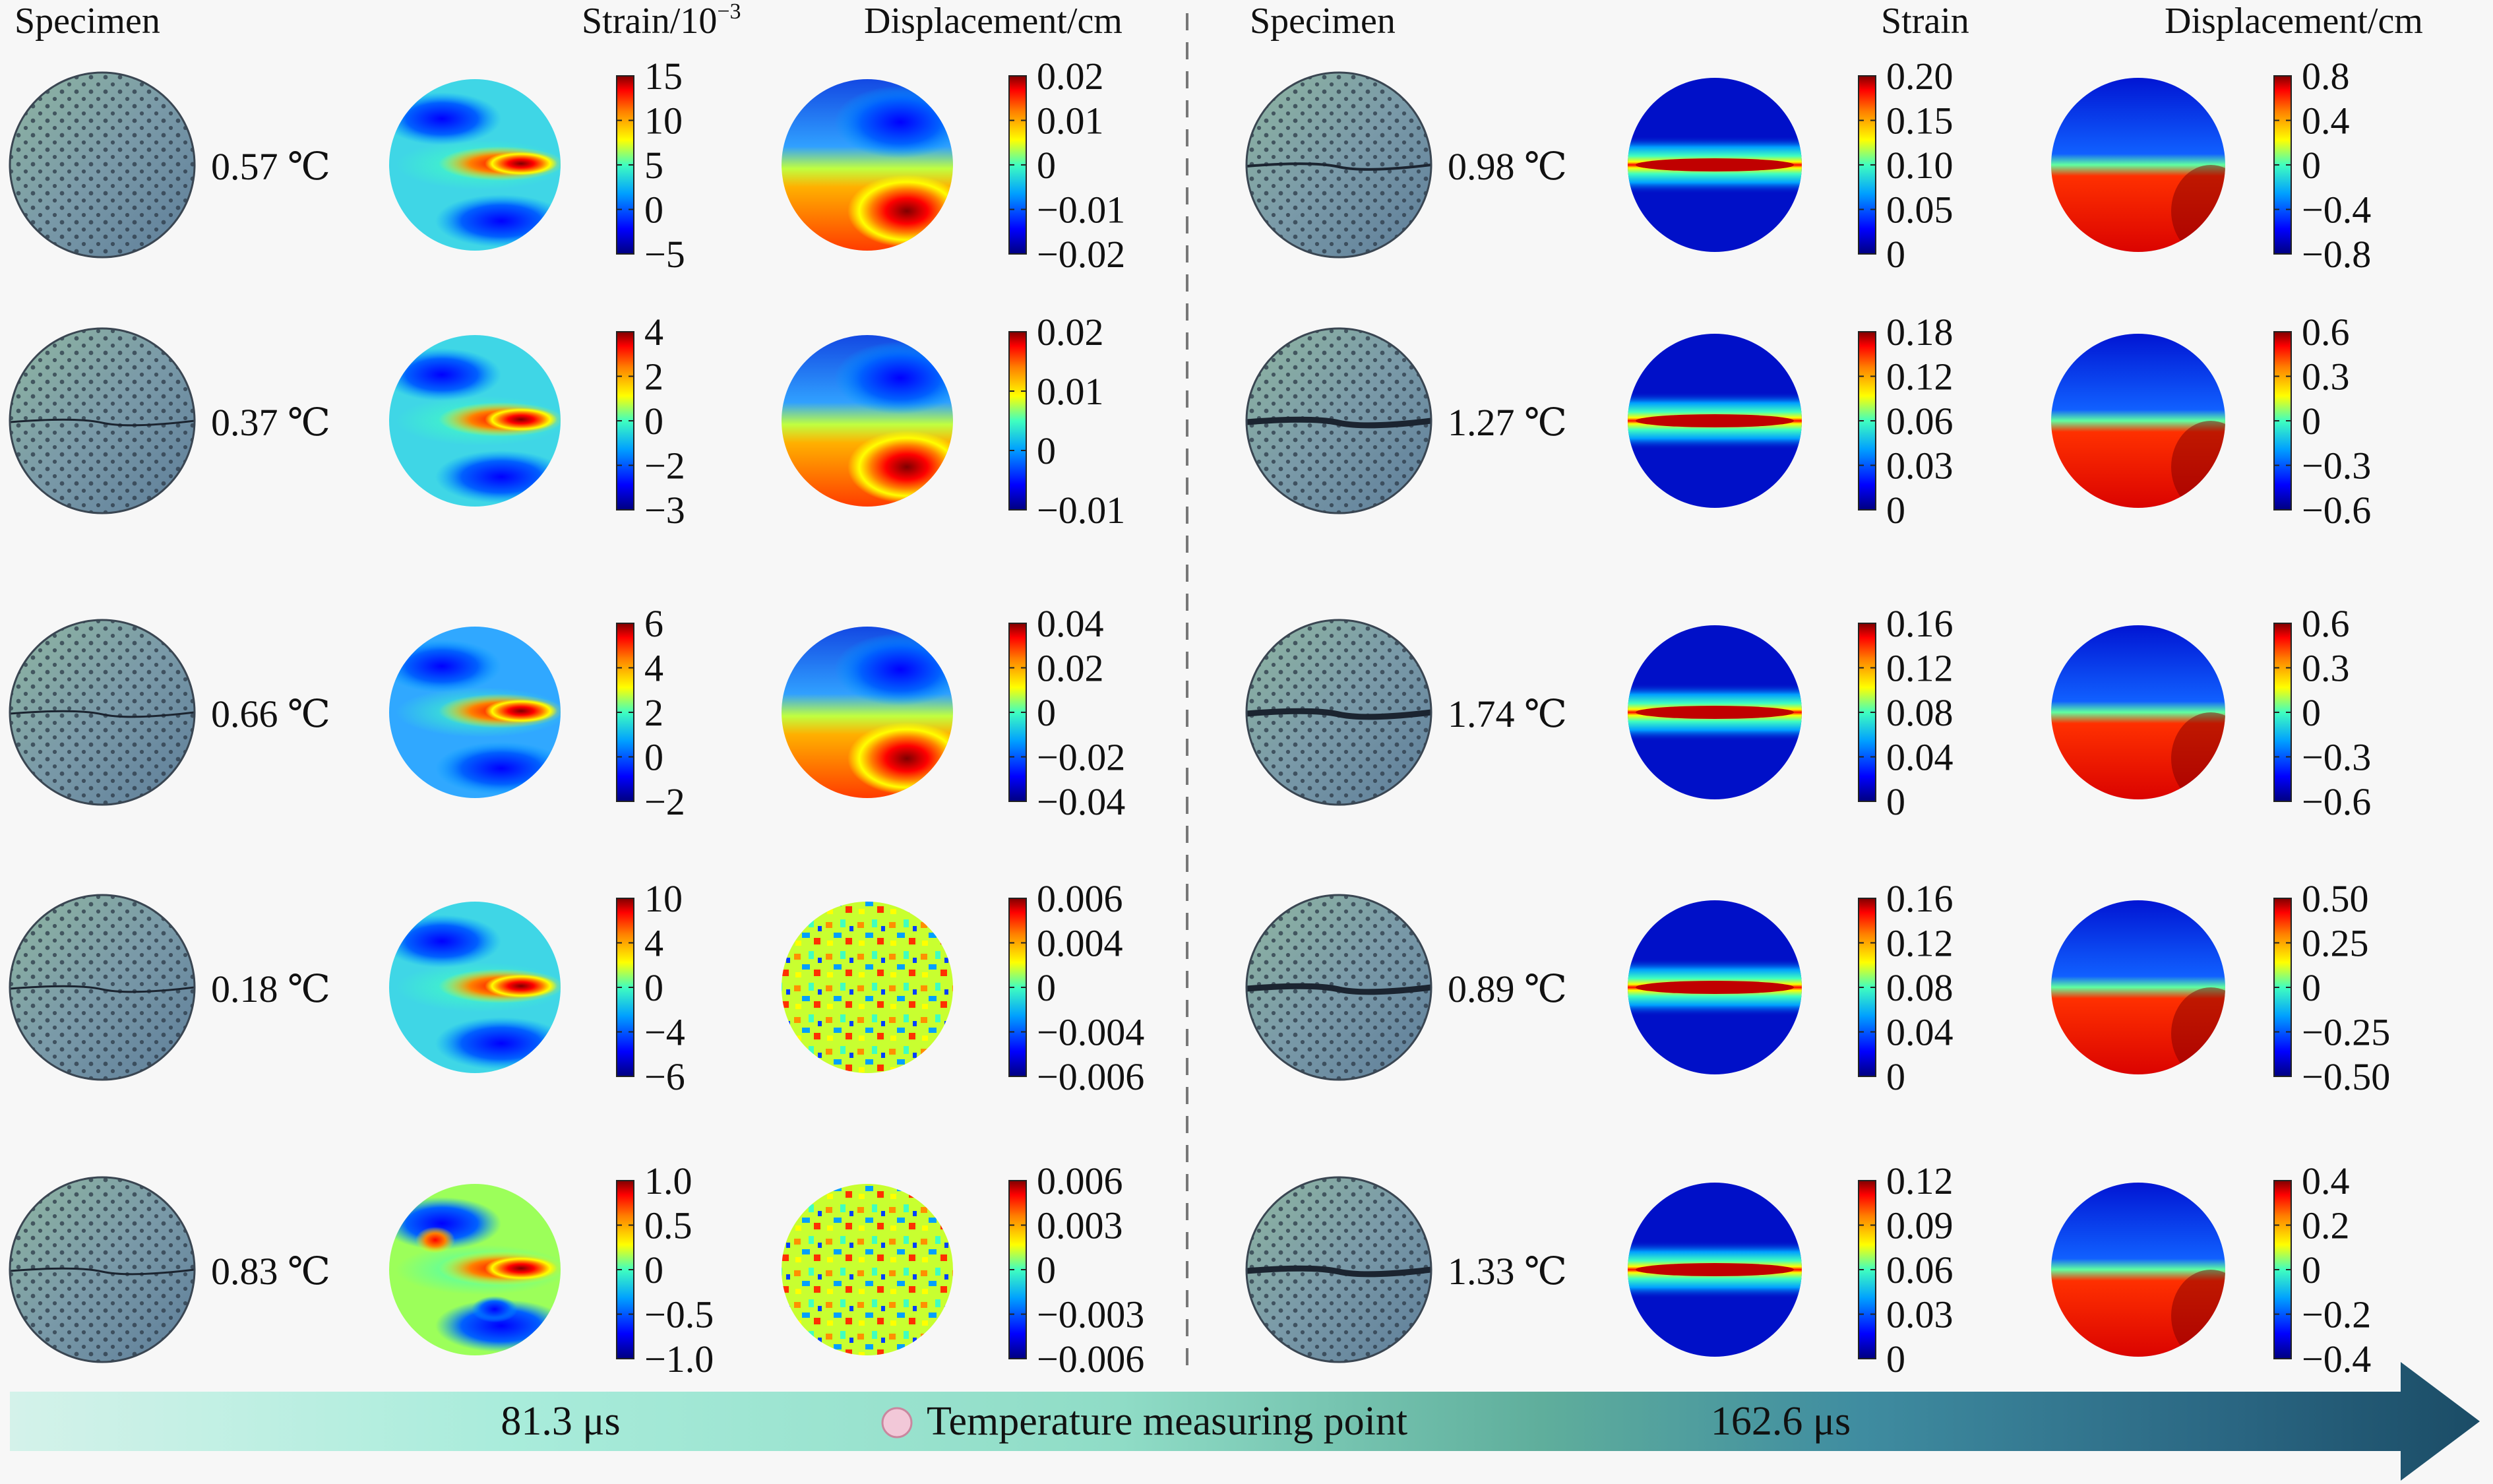 The image size is (2493, 1484). What do you see at coordinates (1080, 1180) in the screenshot?
I see `colorbar-tick-label: 0.006` at bounding box center [1080, 1180].